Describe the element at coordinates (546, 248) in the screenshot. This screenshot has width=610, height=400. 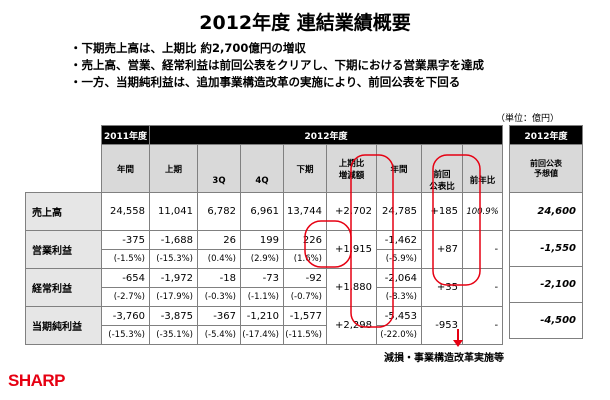
I see `forecast-value: -1,550` at that location.